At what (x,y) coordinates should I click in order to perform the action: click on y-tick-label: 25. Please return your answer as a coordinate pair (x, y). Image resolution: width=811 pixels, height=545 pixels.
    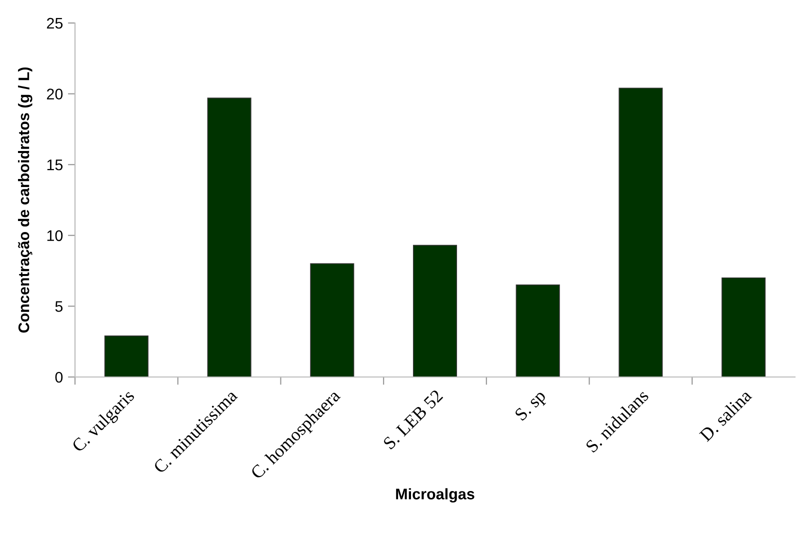
    Looking at the image, I should click on (54, 23).